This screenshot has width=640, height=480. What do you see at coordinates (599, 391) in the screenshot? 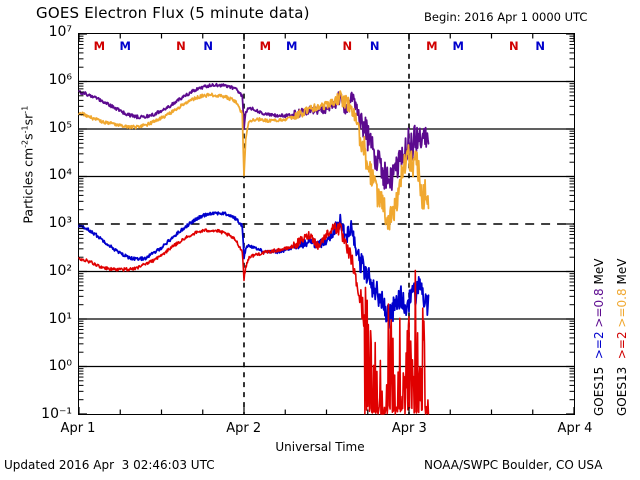
I see `legend-text: GOES15` at bounding box center [599, 391].